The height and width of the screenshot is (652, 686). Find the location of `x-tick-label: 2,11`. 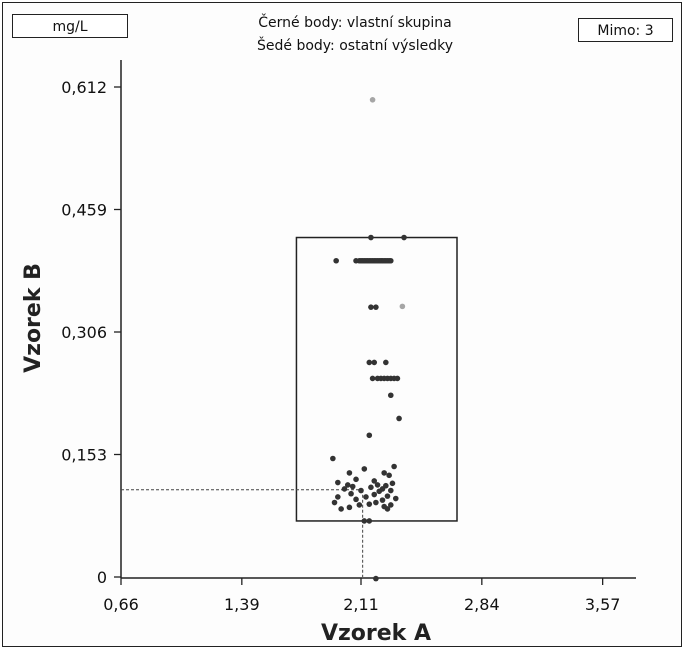

x-tick-label: 2,11 is located at coordinates (361, 604).